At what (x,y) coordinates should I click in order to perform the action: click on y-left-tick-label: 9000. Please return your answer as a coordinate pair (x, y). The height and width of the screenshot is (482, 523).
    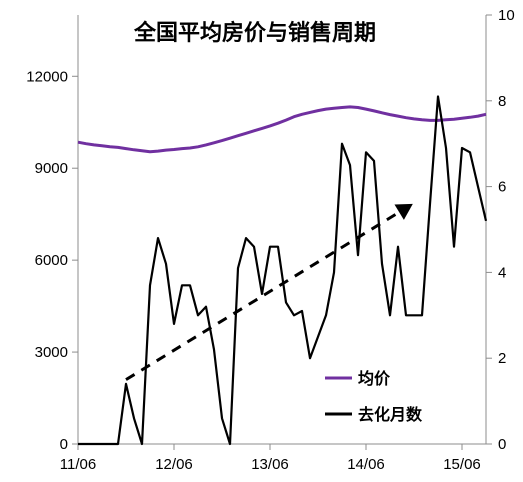
    Looking at the image, I should click on (51, 168).